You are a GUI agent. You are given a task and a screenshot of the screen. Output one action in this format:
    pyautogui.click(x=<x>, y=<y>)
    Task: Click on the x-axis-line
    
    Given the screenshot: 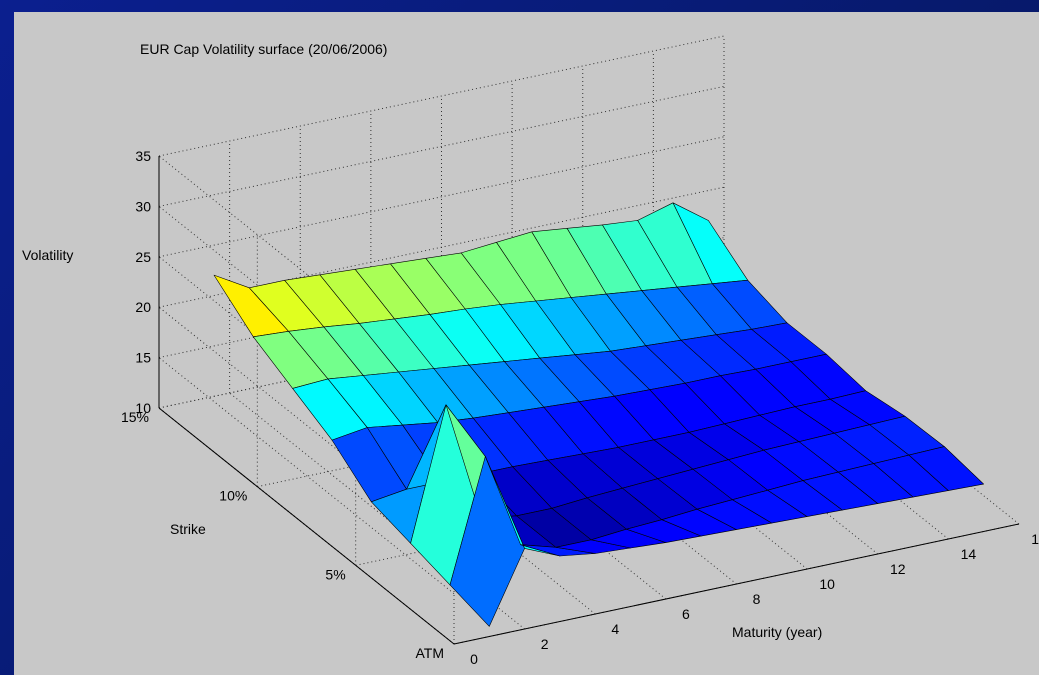 What is the action you would take?
    pyautogui.click(x=736, y=584)
    